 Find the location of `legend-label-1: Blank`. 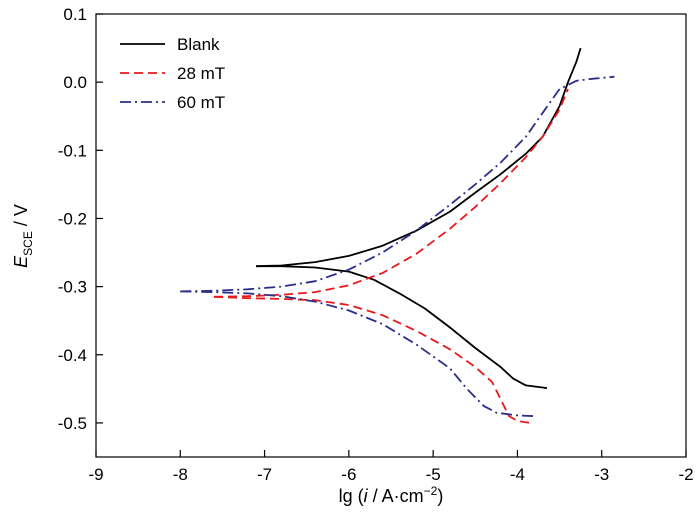

legend-label-1: Blank is located at coordinates (198, 44).